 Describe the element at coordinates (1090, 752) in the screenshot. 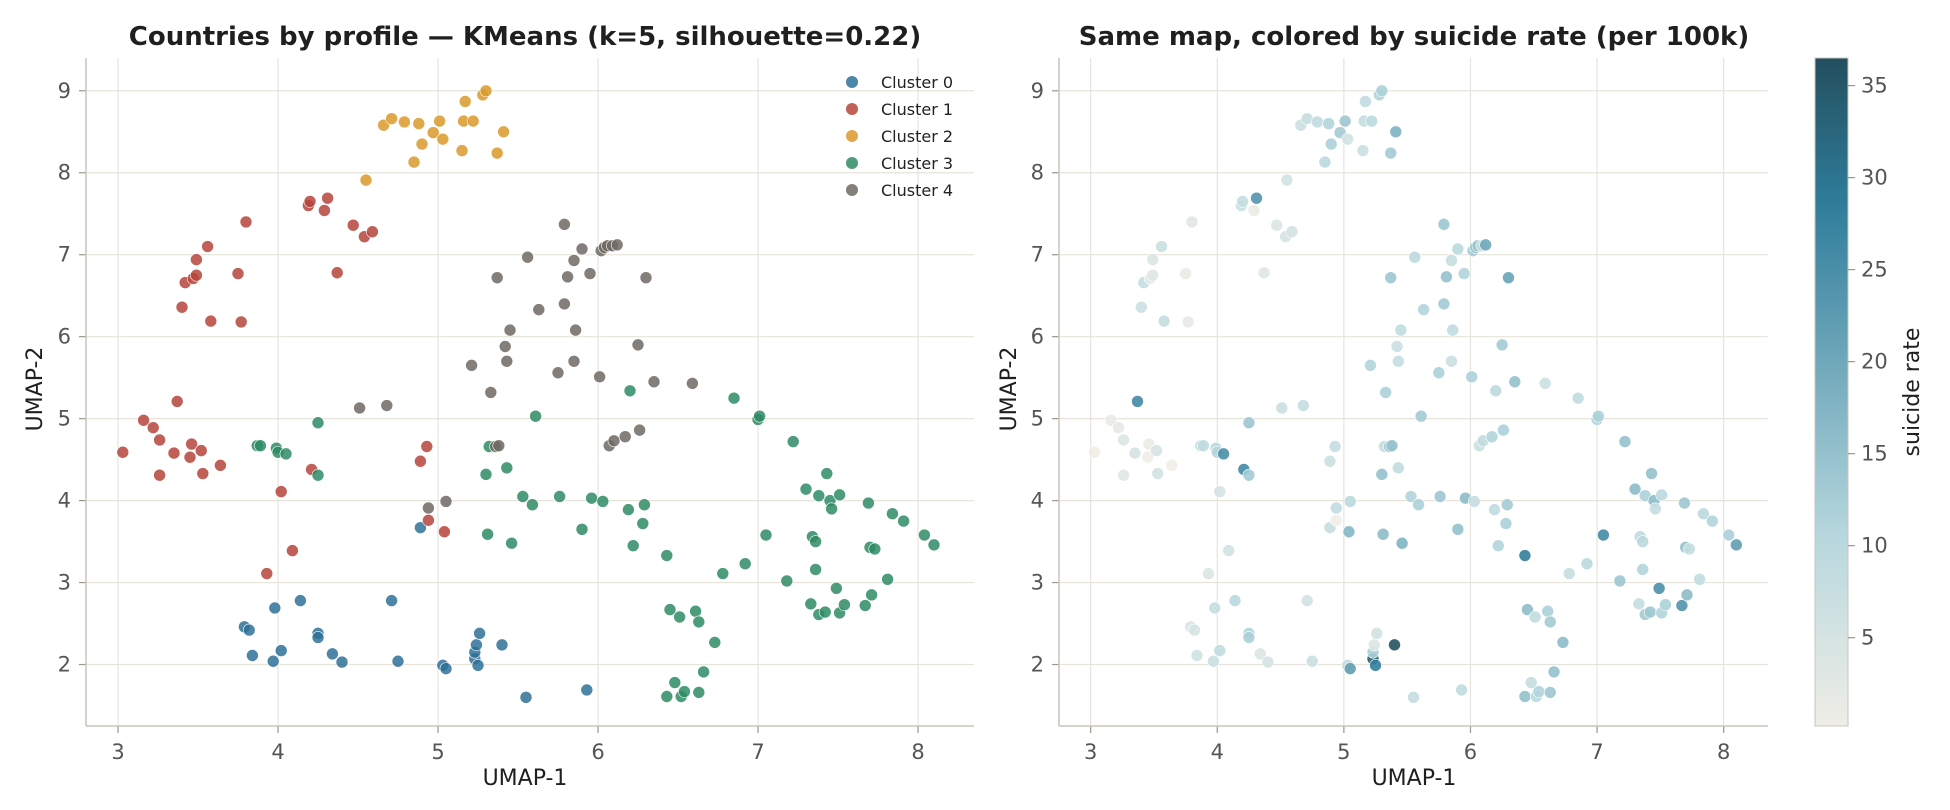

I see `x-tick-label: 3` at that location.